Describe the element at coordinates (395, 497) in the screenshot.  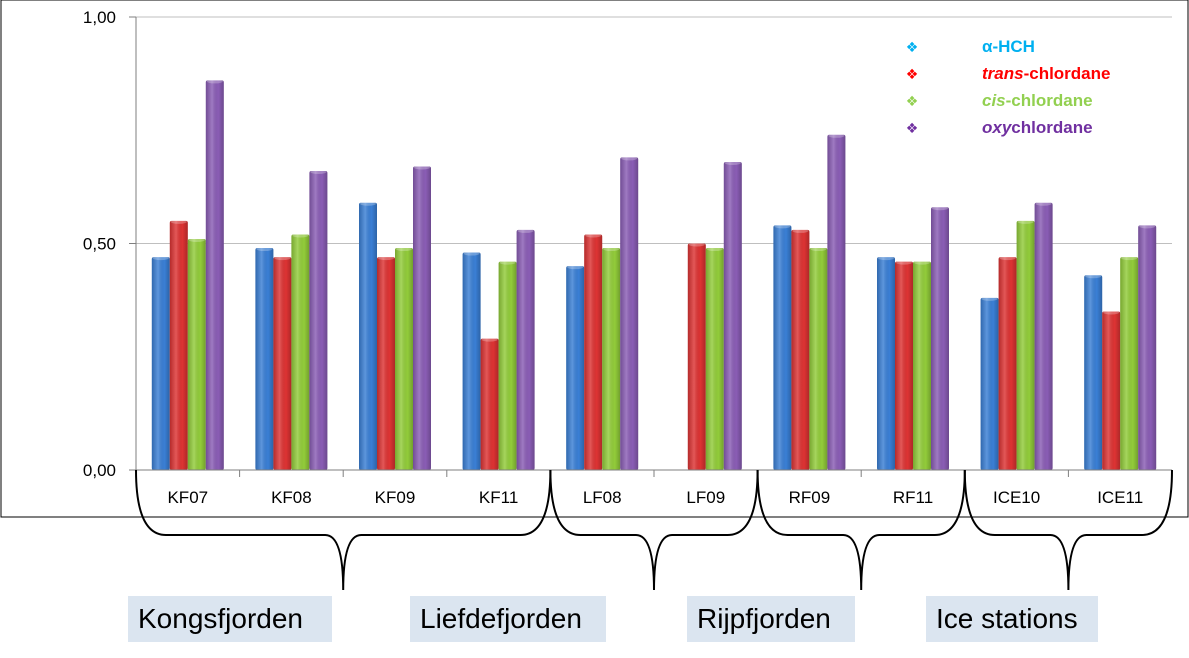
I see `x-tick-label: KF09` at that location.